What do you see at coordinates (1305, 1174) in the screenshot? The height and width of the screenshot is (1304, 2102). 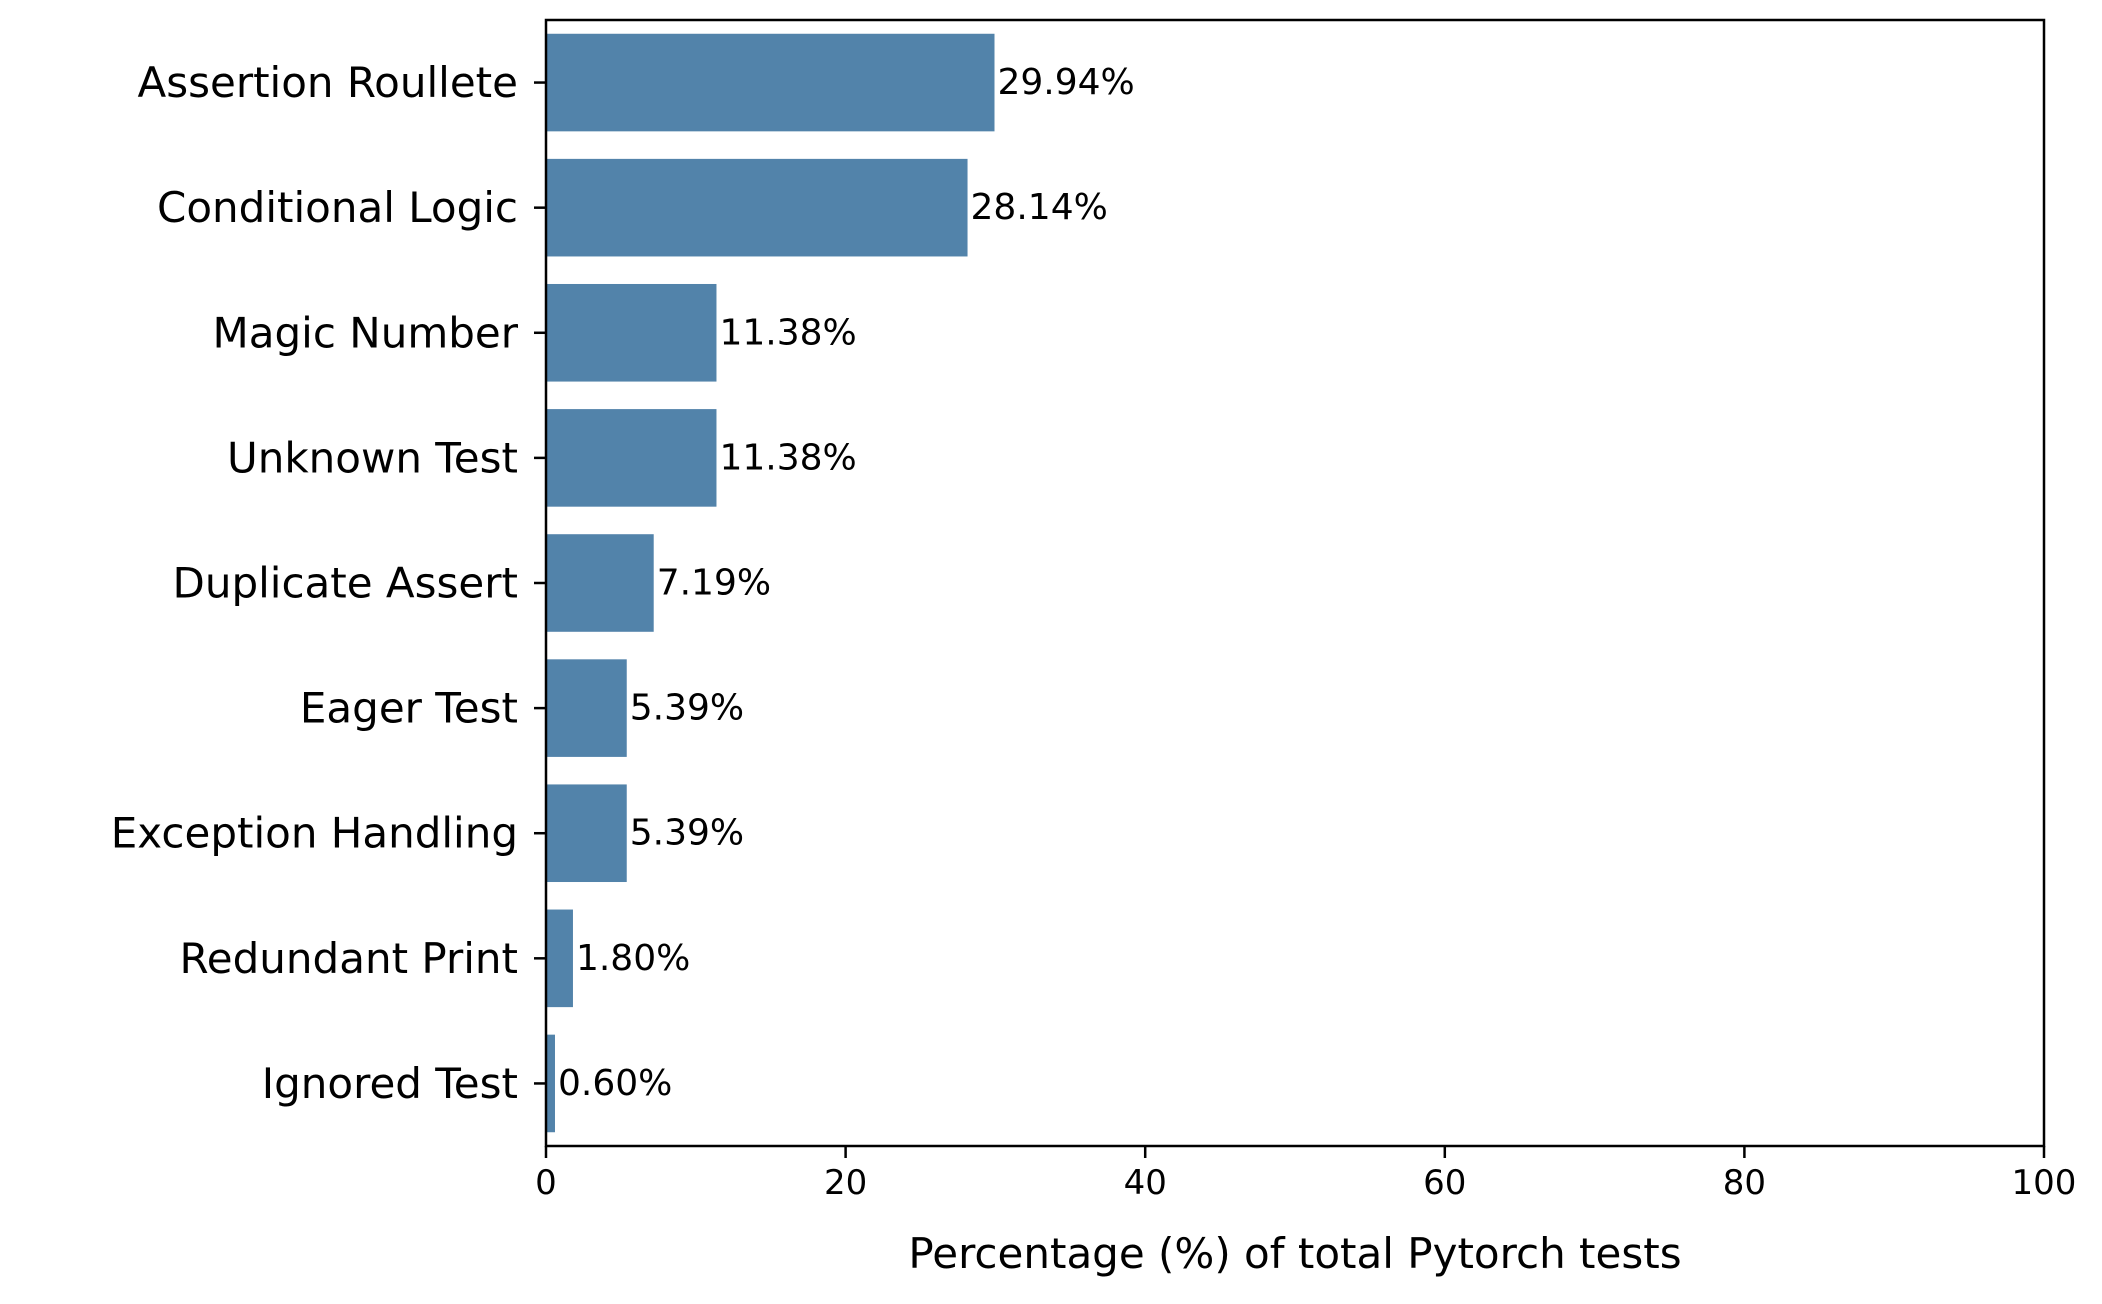 I see `x-ticks-group: 0 20 40 60 80 100` at bounding box center [1305, 1174].